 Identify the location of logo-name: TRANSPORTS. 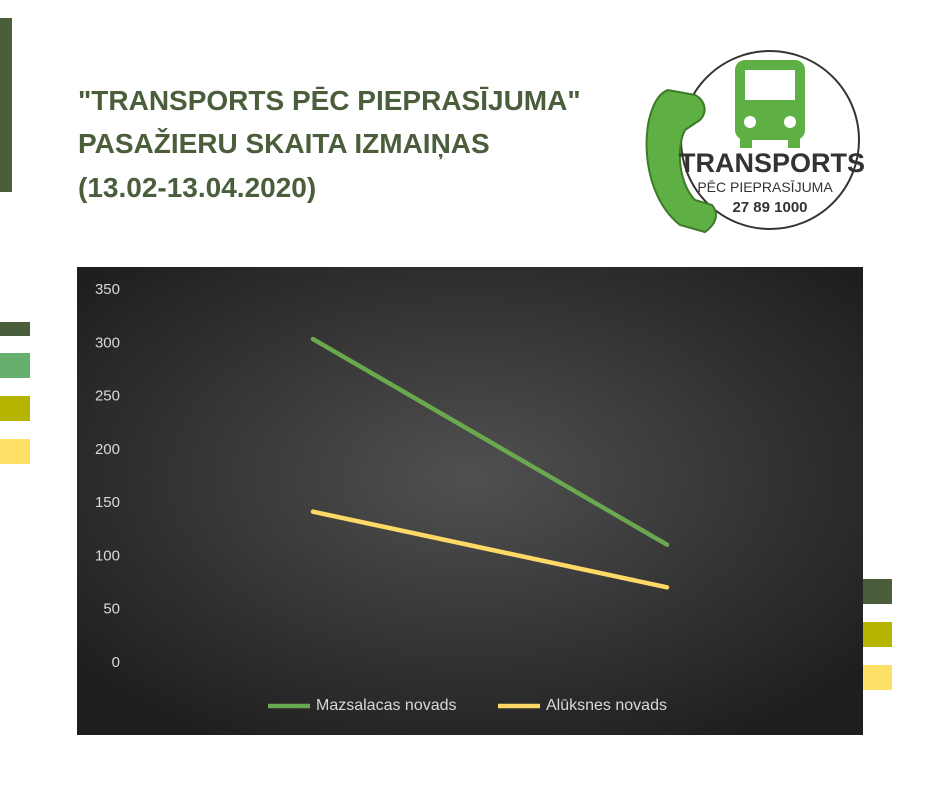
(772, 163).